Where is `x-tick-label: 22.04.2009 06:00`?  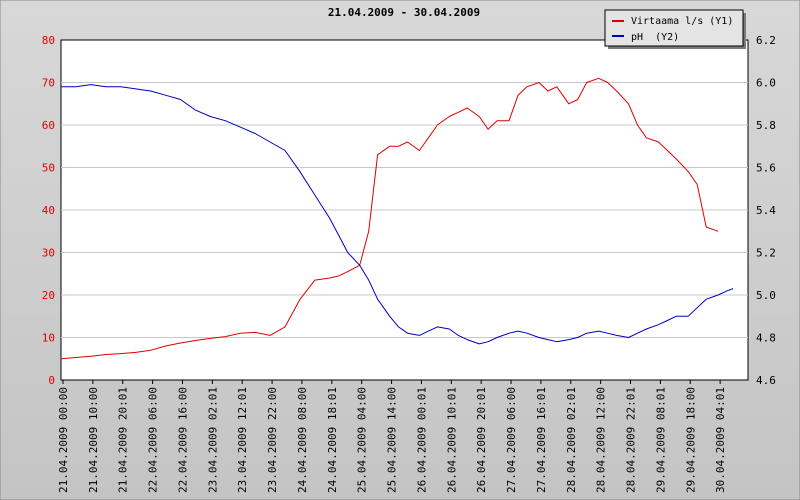 x-tick-label: 22.04.2009 06:00 is located at coordinates (153, 440).